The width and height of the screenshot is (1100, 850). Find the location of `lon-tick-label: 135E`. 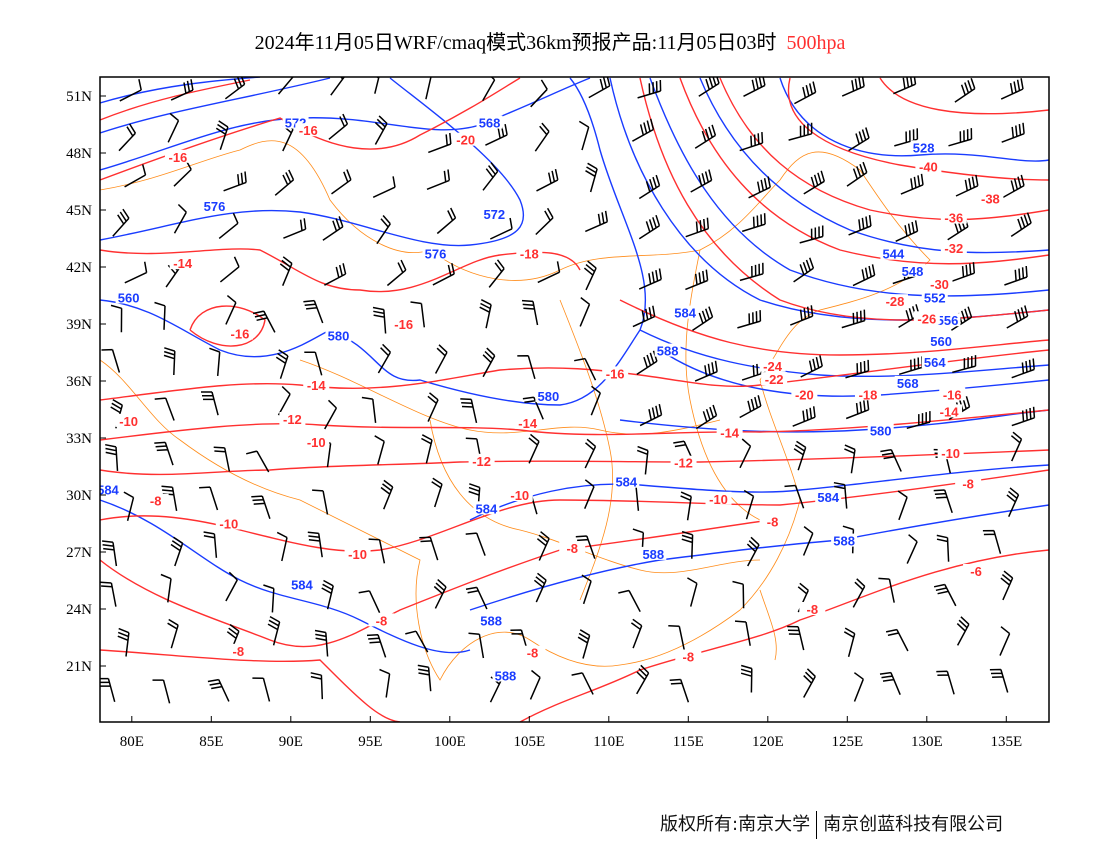

lon-tick-label: 135E is located at coordinates (1006, 742).